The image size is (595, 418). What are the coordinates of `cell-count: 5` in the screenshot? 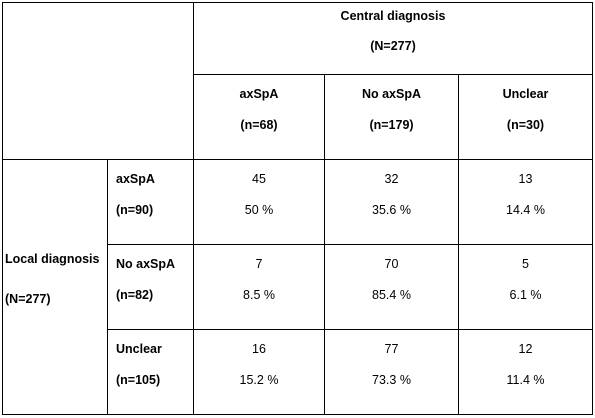 It's located at (525, 264).